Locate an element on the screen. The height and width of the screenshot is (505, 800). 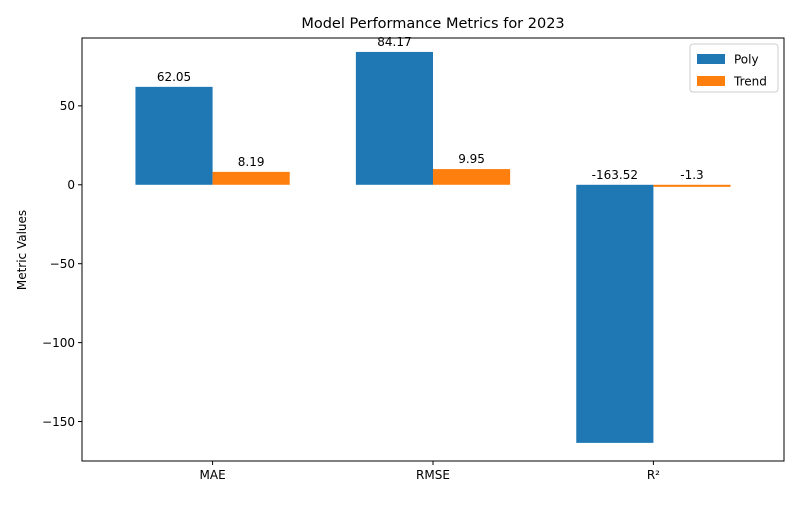
y-tick-label-0: −150 is located at coordinates (58, 422).